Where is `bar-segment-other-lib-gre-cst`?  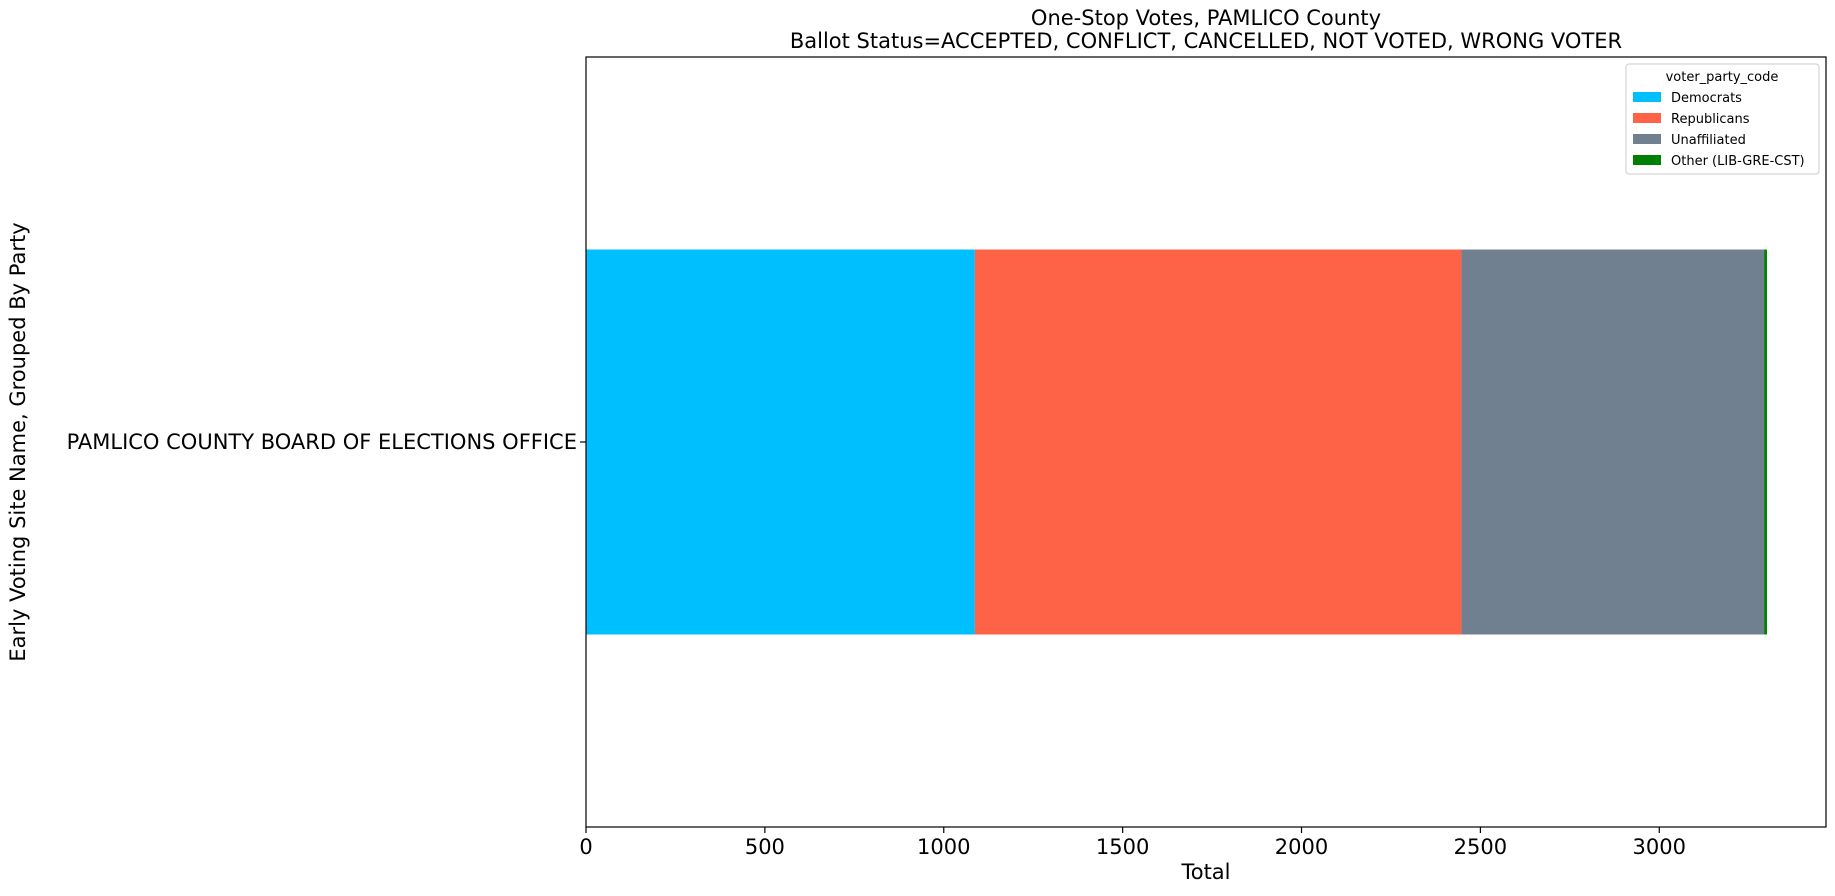
bar-segment-other-lib-gre-cst is located at coordinates (1765, 442).